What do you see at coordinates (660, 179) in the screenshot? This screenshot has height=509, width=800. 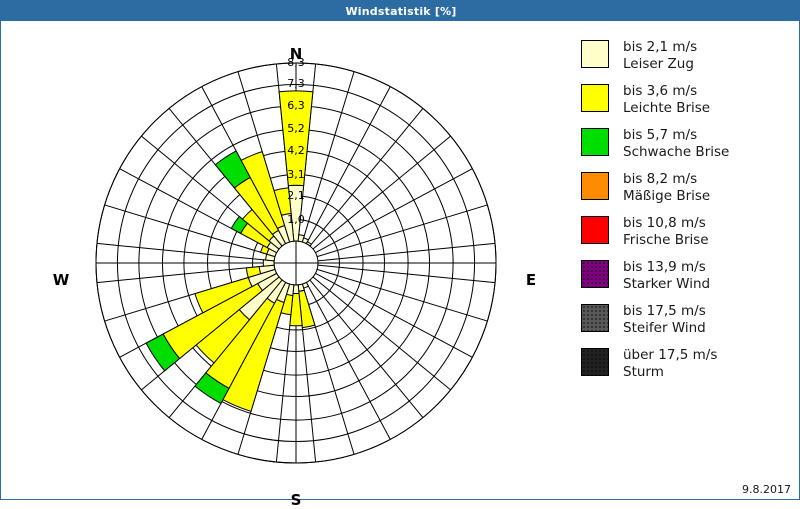 I see `legend-speed: bis 8,2 m/s` at bounding box center [660, 179].